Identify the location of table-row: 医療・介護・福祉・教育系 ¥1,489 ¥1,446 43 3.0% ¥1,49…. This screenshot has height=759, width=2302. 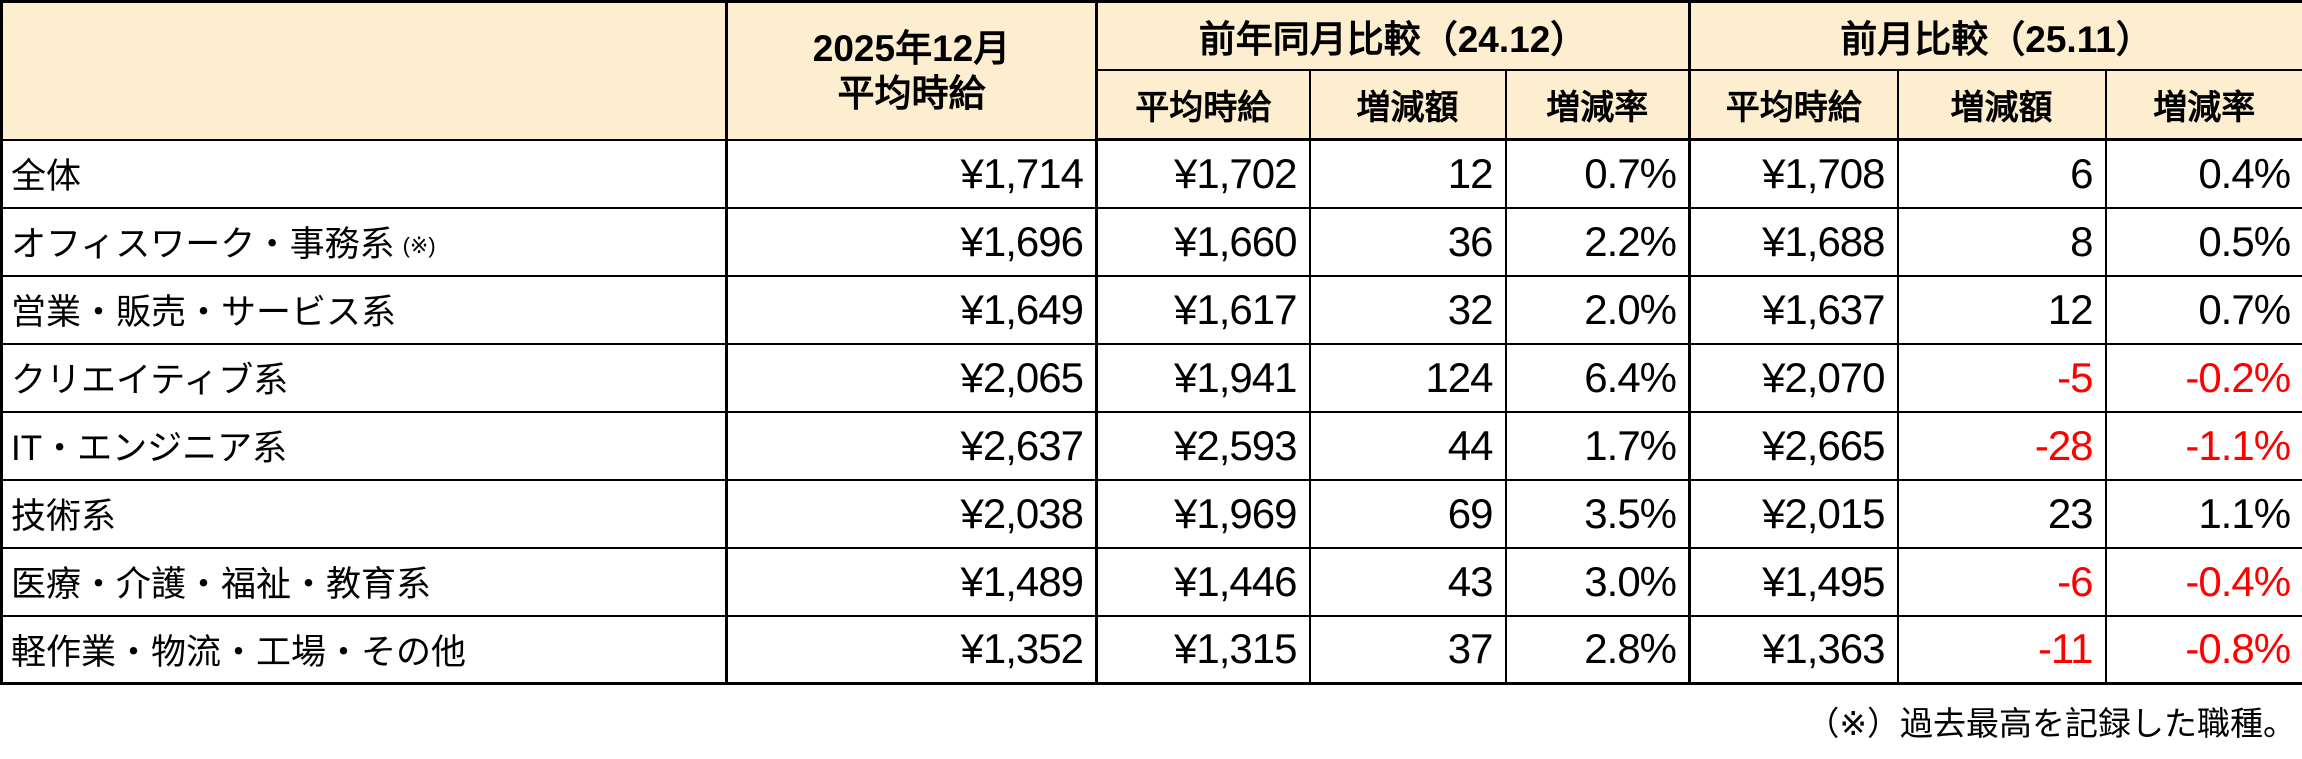
(1151, 581).